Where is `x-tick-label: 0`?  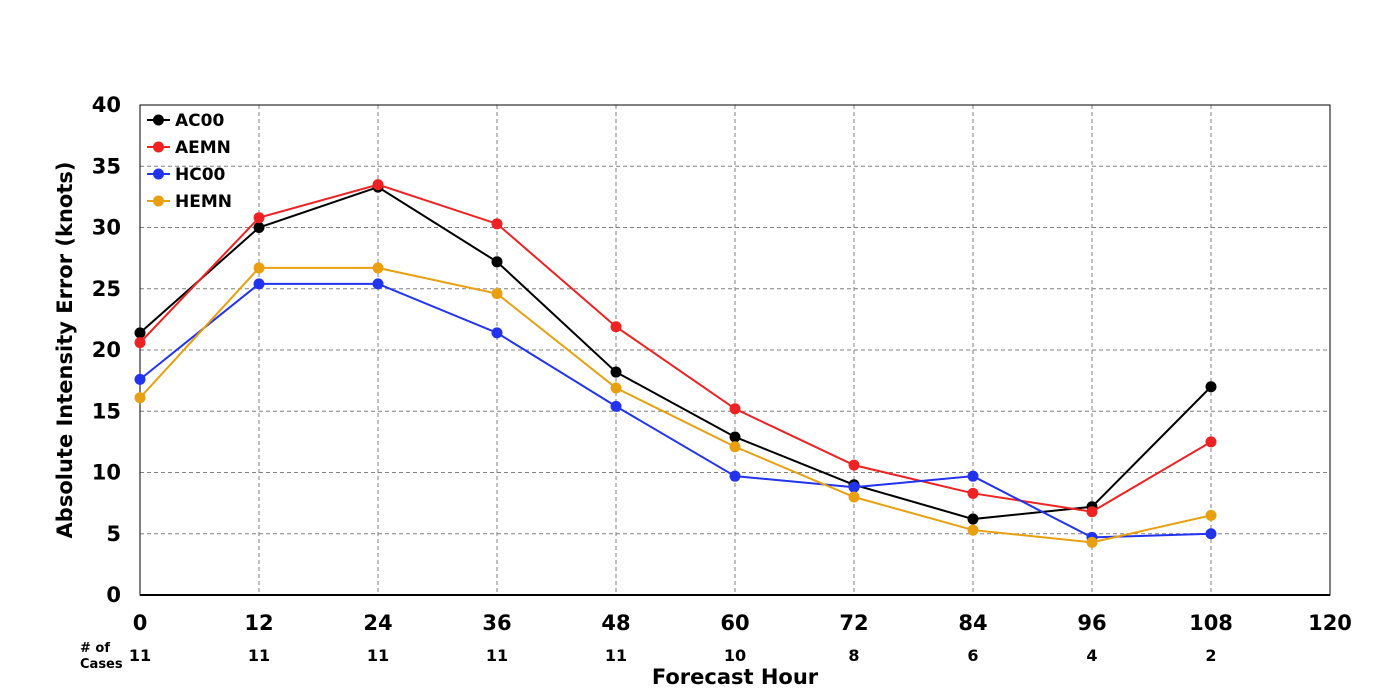
x-tick-label: 0 is located at coordinates (140, 623).